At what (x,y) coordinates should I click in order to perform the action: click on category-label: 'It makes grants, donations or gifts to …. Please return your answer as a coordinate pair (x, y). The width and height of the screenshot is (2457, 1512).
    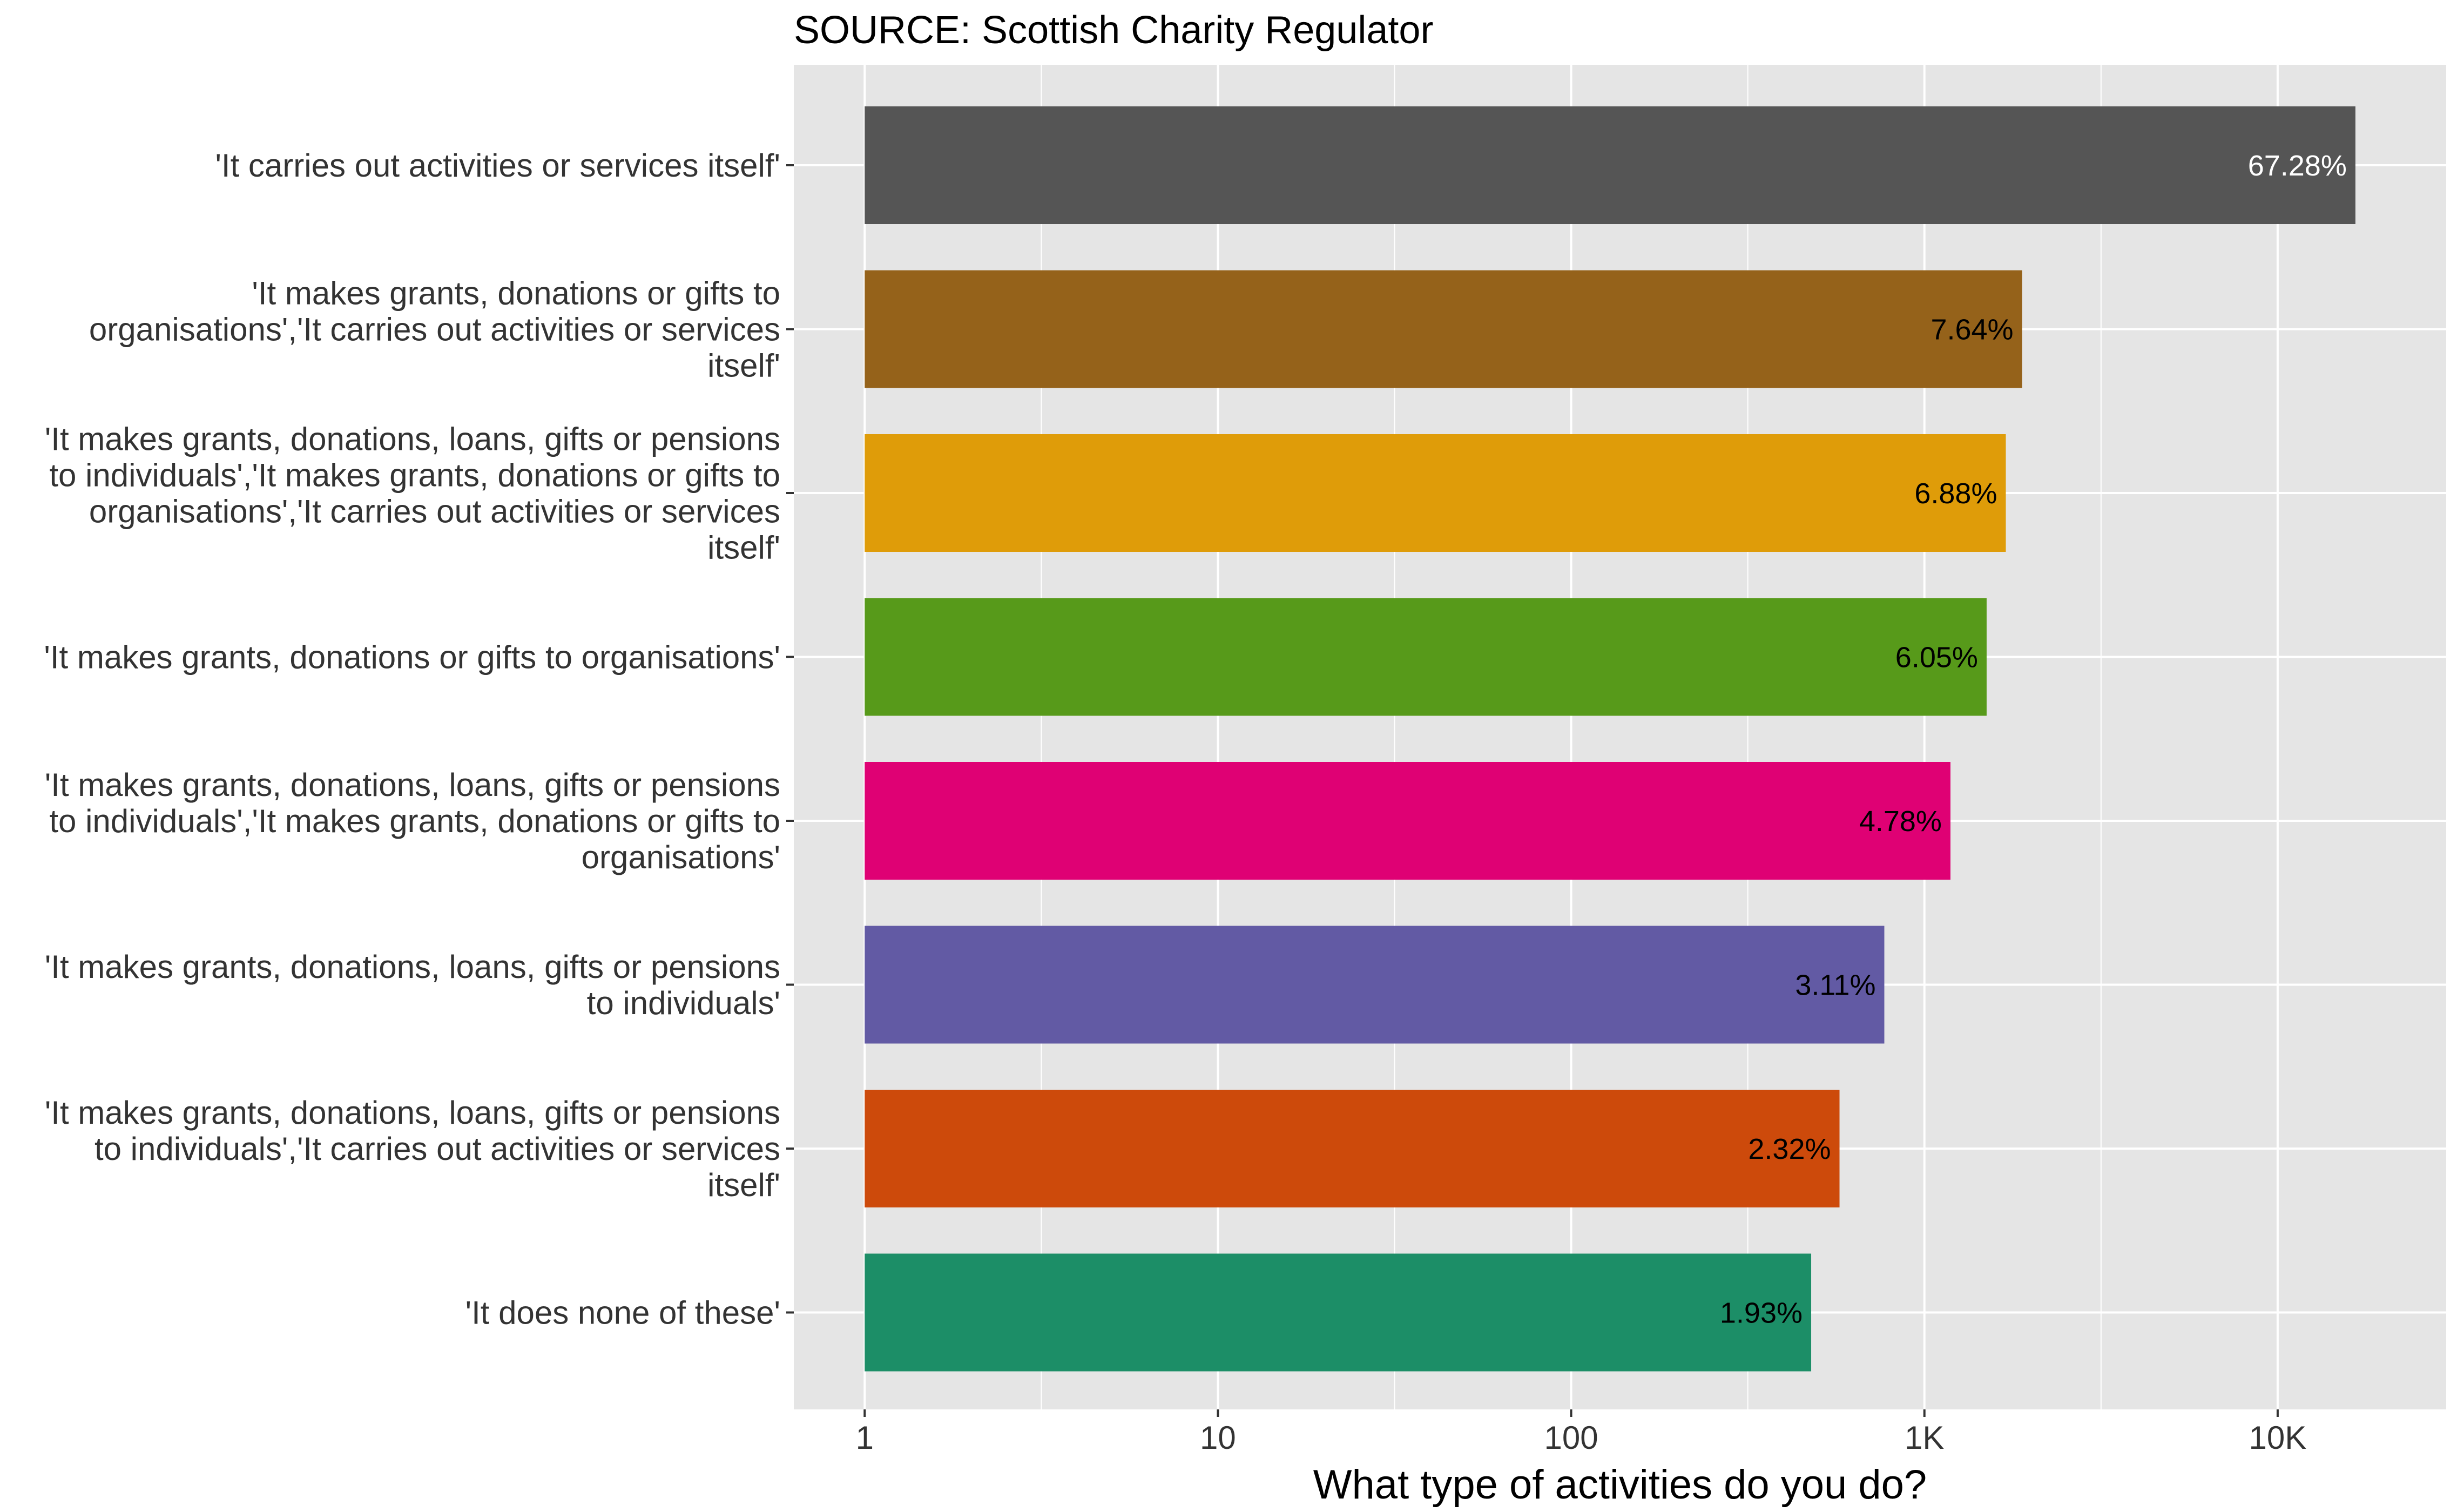
    Looking at the image, I should click on (412, 657).